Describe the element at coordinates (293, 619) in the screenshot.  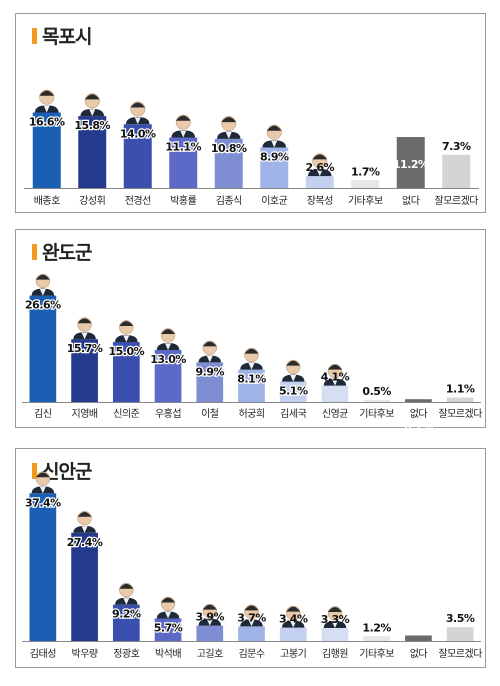
I see `data-label: 3.4%` at that location.